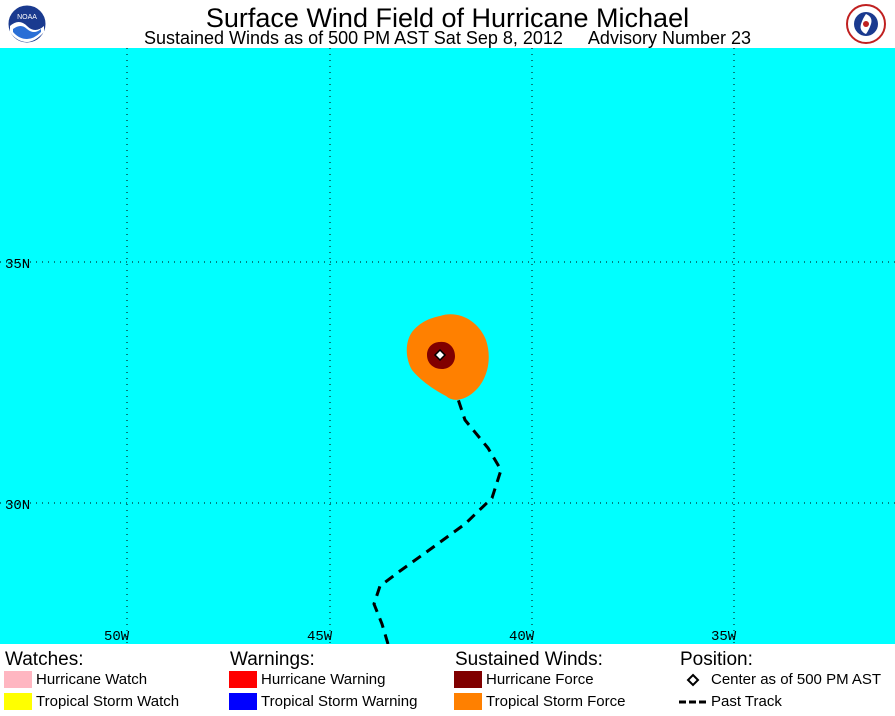  I want to click on hurricane-force-swatch, so click(468, 679).